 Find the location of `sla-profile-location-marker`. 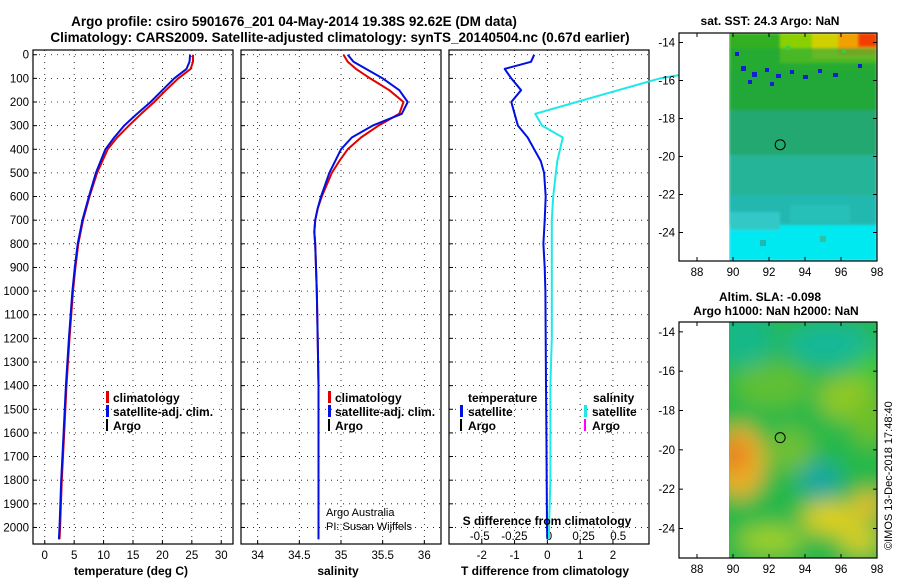

sla-profile-location-marker is located at coordinates (780, 438).